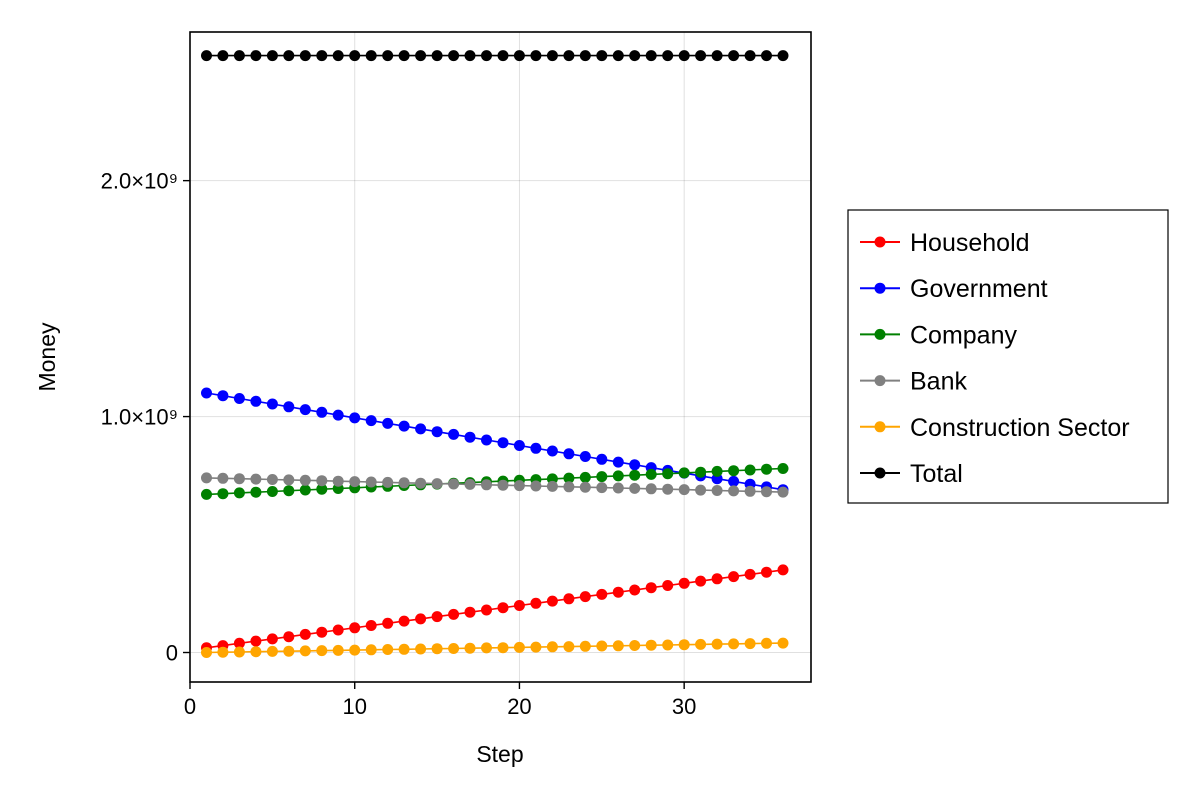 This screenshot has width=1200, height=800. I want to click on legend-label: Company, so click(963, 335).